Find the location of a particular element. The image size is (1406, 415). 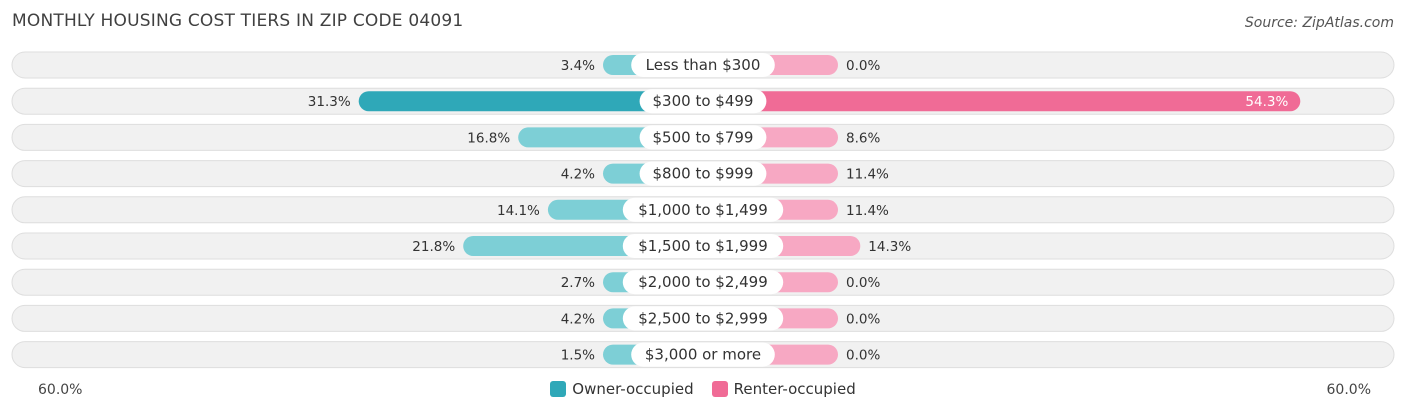

renter-swatch-icon is located at coordinates (719, 389).